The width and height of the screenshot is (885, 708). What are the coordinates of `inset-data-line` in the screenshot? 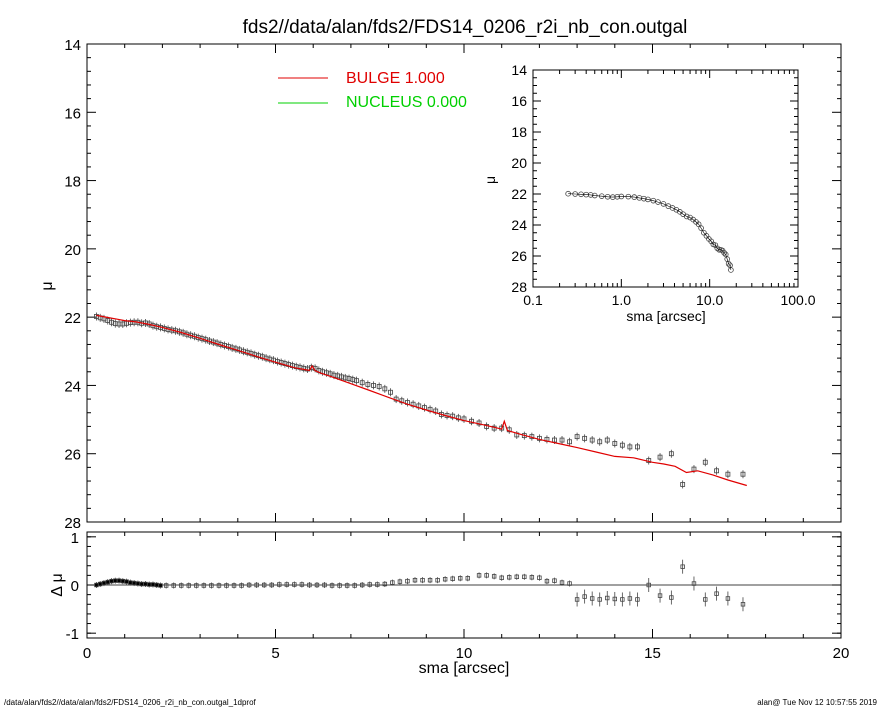 It's located at (650, 231).